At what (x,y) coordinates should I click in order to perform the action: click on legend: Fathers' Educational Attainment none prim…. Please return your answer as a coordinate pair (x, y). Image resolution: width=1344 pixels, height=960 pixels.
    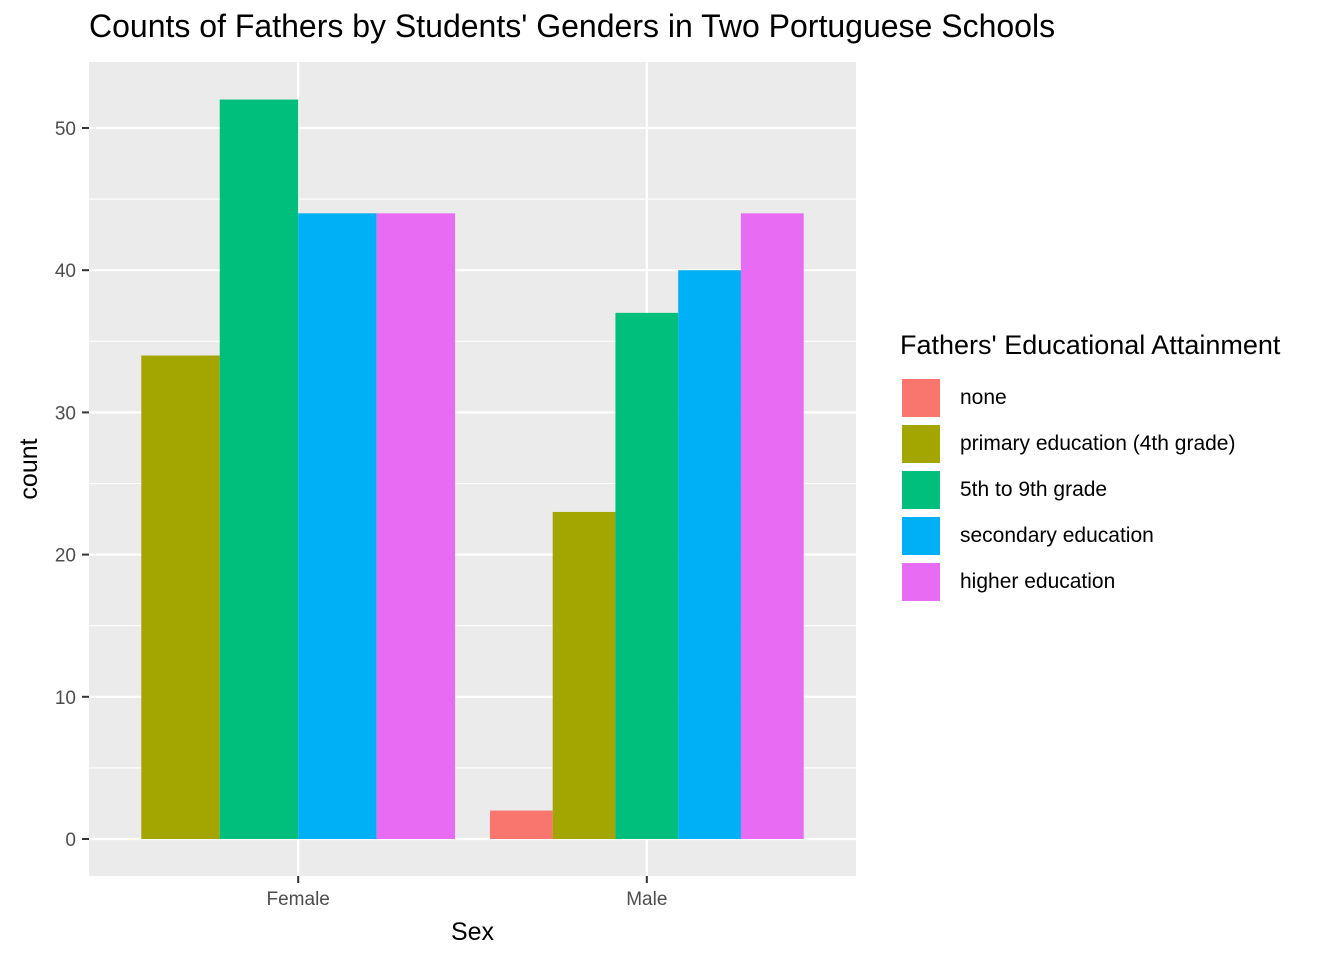
    Looking at the image, I should click on (1090, 467).